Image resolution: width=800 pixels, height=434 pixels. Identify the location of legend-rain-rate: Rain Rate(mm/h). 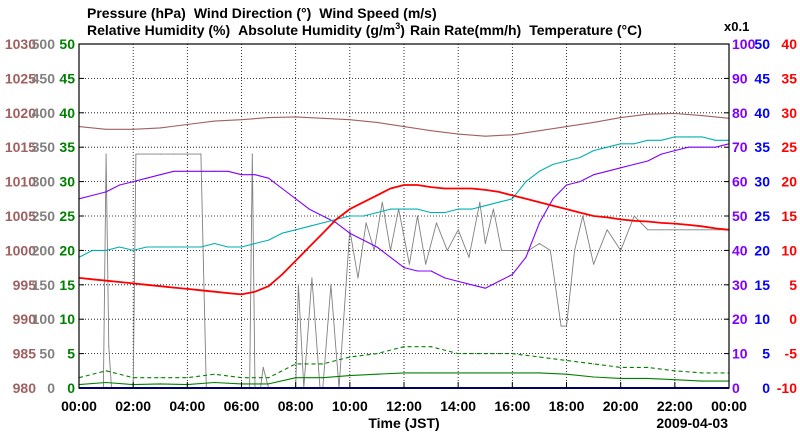
(465, 30).